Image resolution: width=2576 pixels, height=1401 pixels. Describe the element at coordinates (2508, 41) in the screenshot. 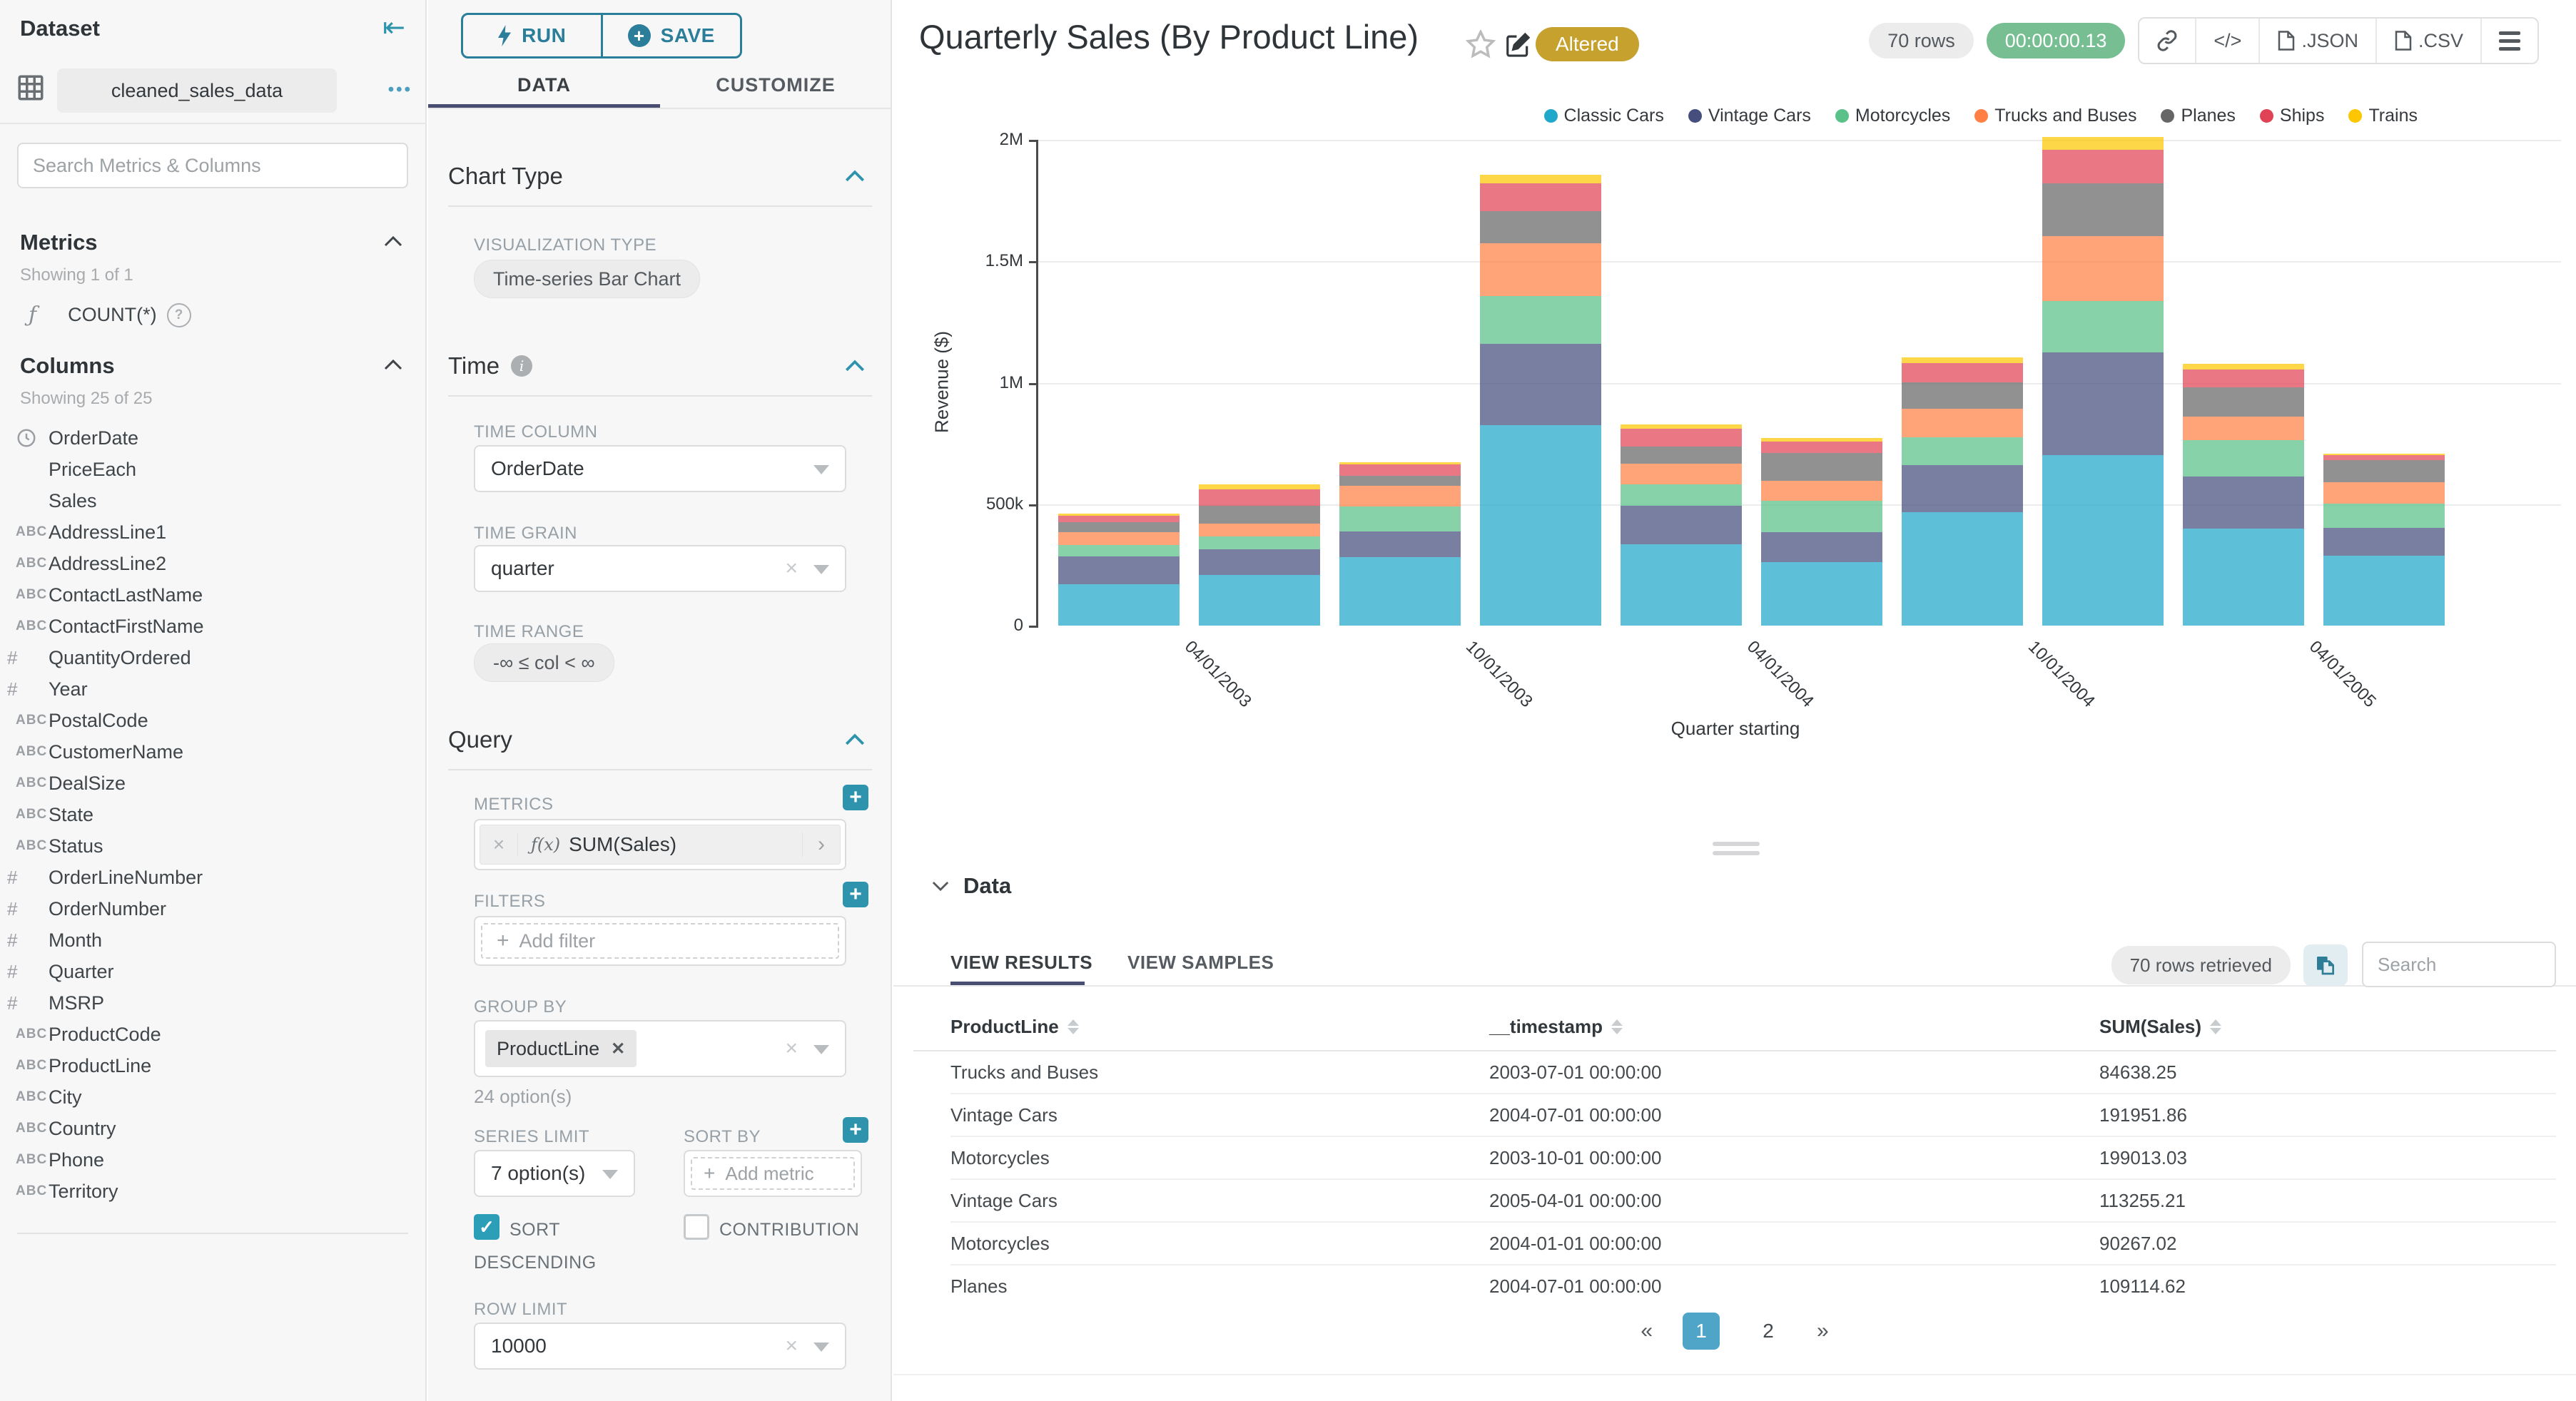

I see `chart-menu-button` at that location.